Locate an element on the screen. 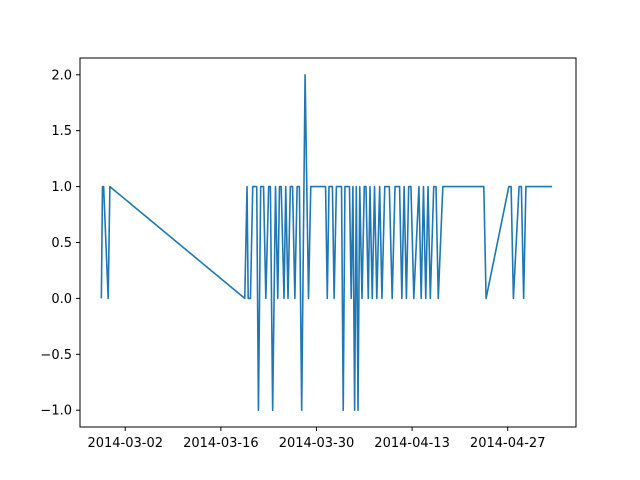 Image resolution: width=640 pixels, height=480 pixels. y-tick-label: 1.0 is located at coordinates (61, 187).